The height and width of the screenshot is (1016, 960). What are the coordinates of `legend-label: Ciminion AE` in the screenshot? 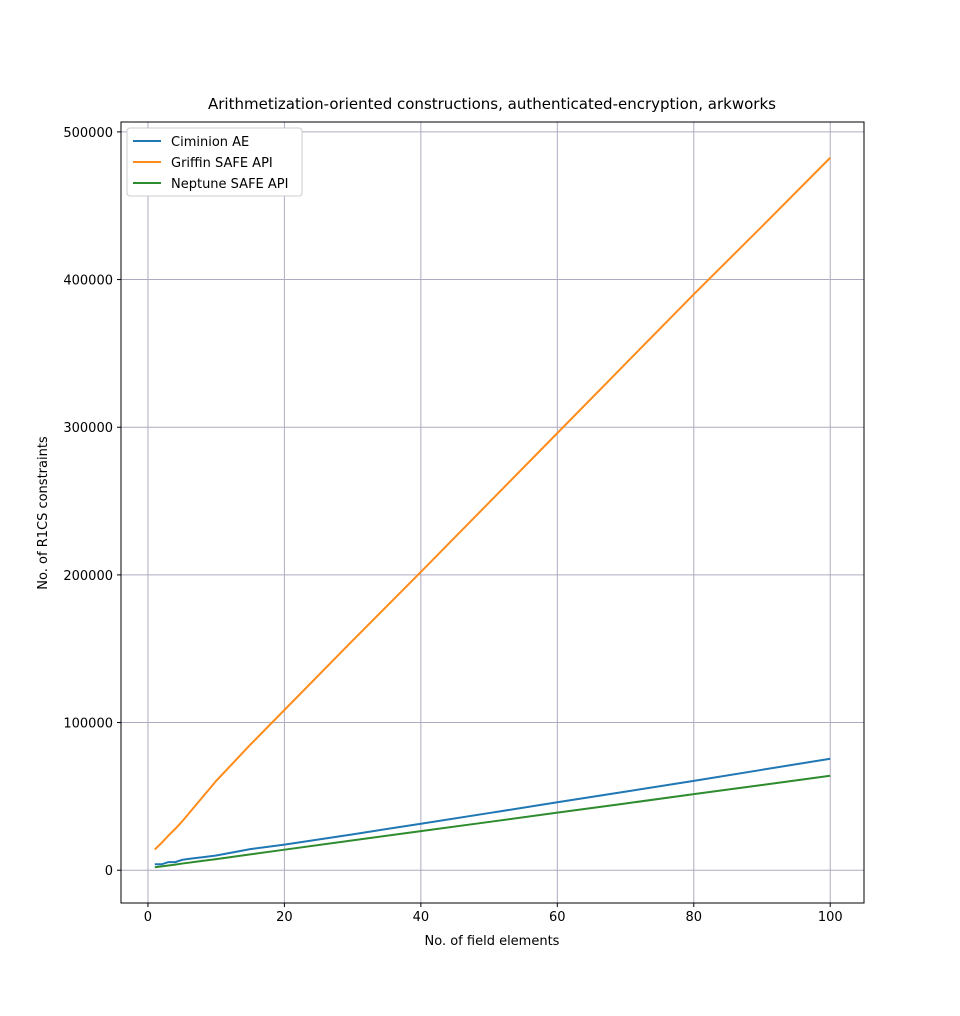 It's located at (210, 142).